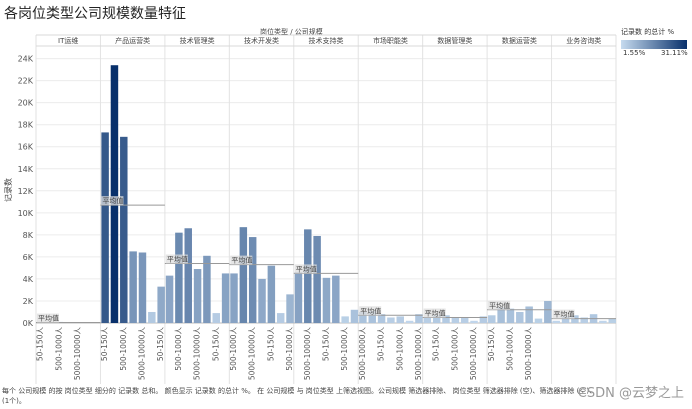 The height and width of the screenshot is (409, 692). Describe the element at coordinates (648, 32) in the screenshot. I see `legend-title: 记录数 的总计 %` at that location.